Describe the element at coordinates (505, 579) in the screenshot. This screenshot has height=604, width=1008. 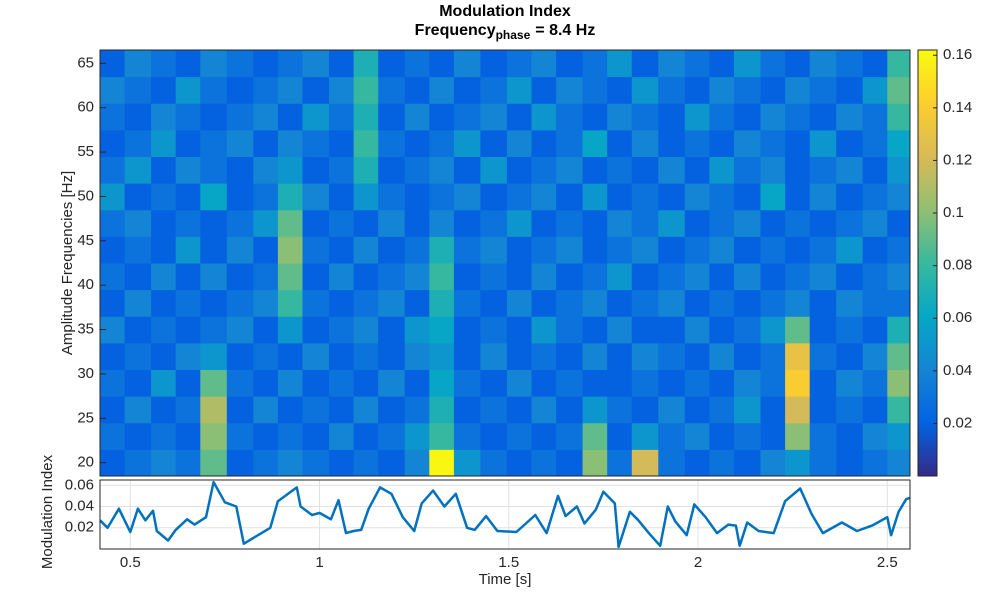
I see `x-axis-label: Time [s]` at that location.